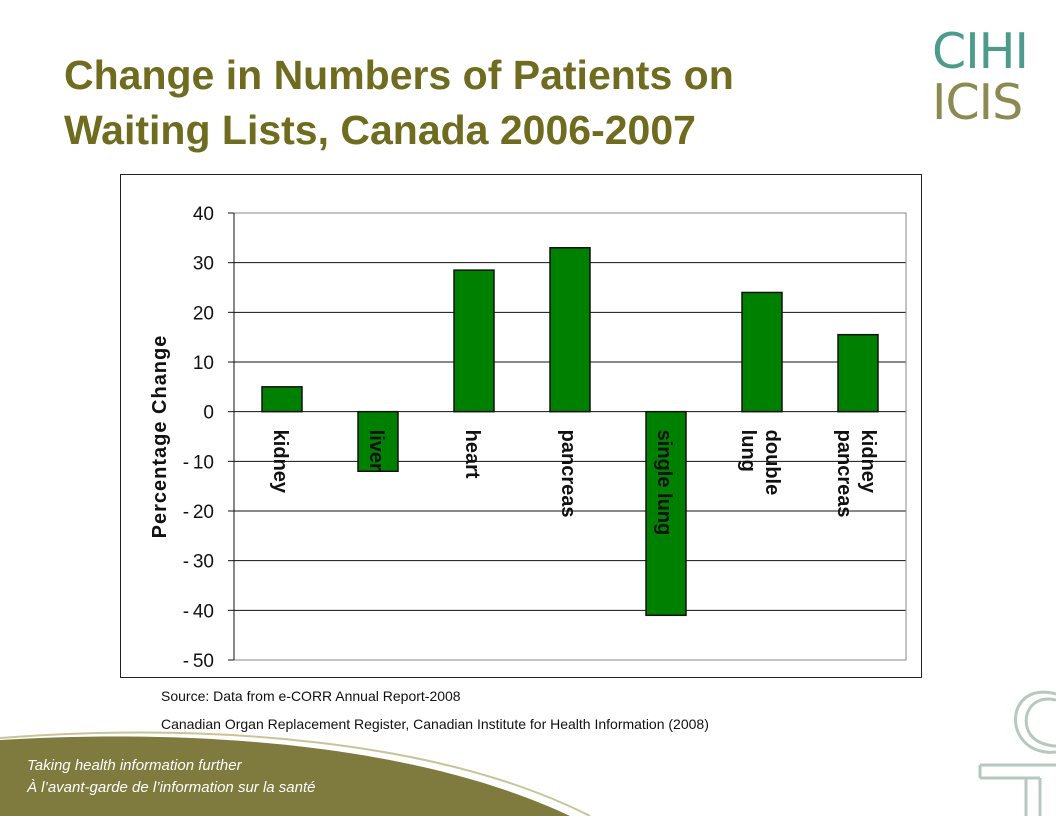 This screenshot has height=816, width=1056. What do you see at coordinates (664, 483) in the screenshot?
I see `category-label: single lung` at bounding box center [664, 483].